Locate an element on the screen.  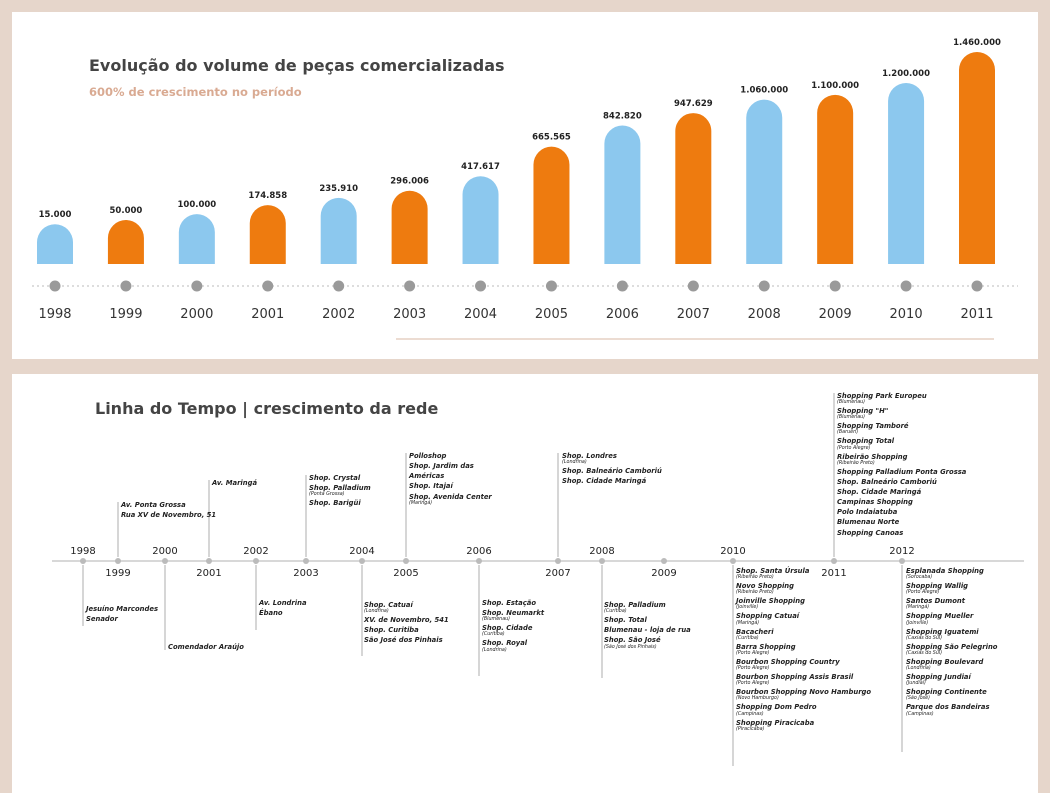
timeline-year-2010: 2010 is located at coordinates (733, 551).